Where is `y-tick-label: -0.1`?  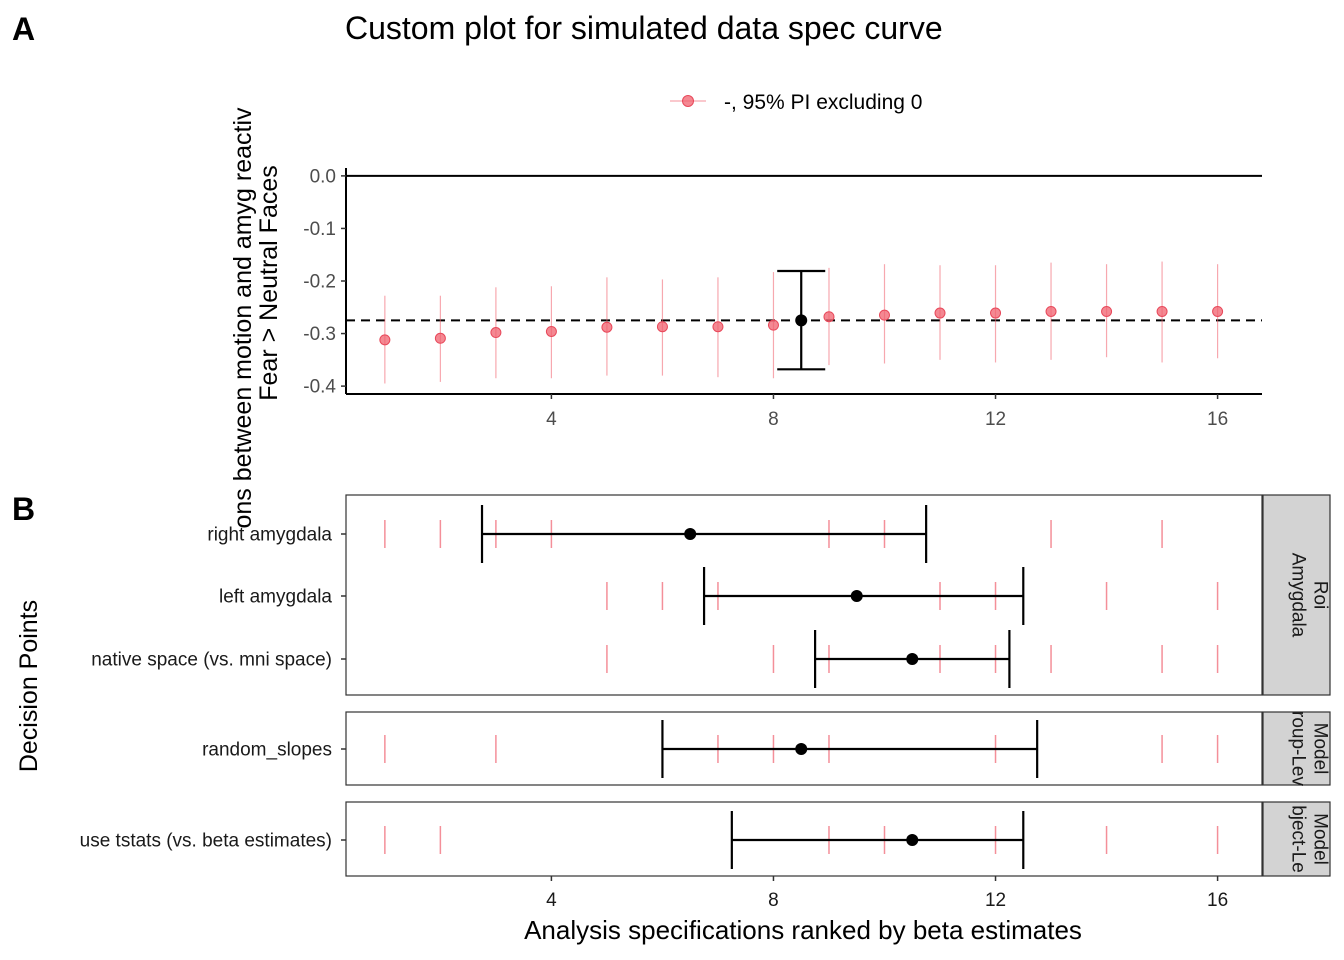 y-tick-label: -0.1 is located at coordinates (319, 229).